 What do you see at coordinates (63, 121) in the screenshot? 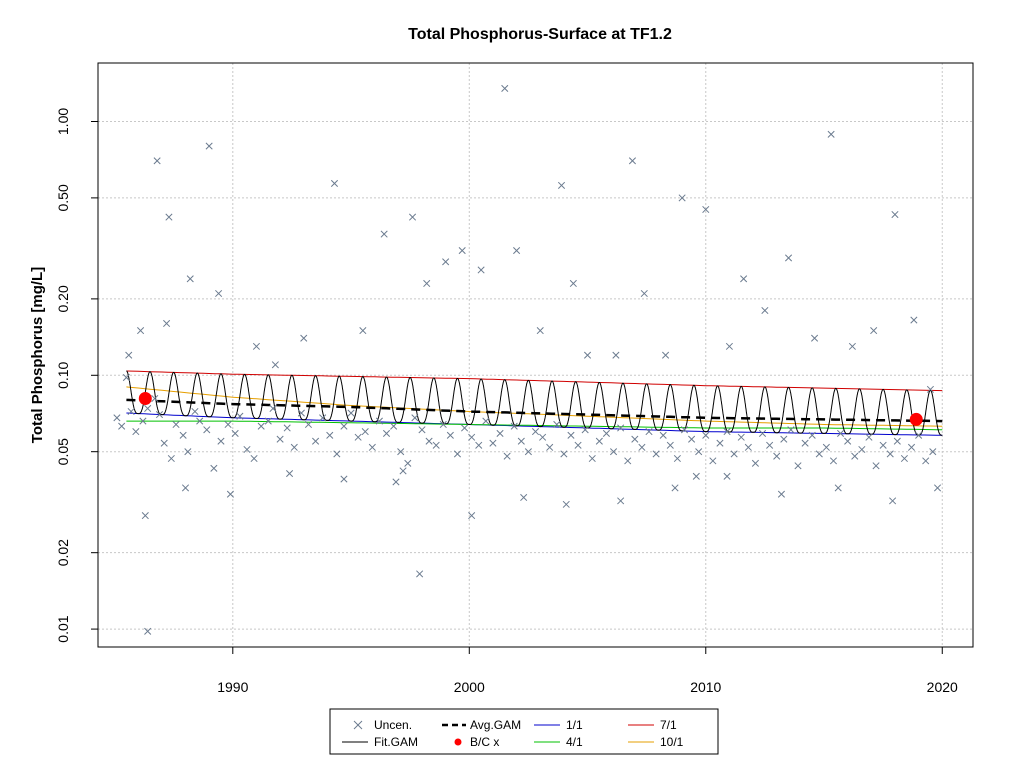
I see `y-tick-label: 1.00` at bounding box center [63, 121].